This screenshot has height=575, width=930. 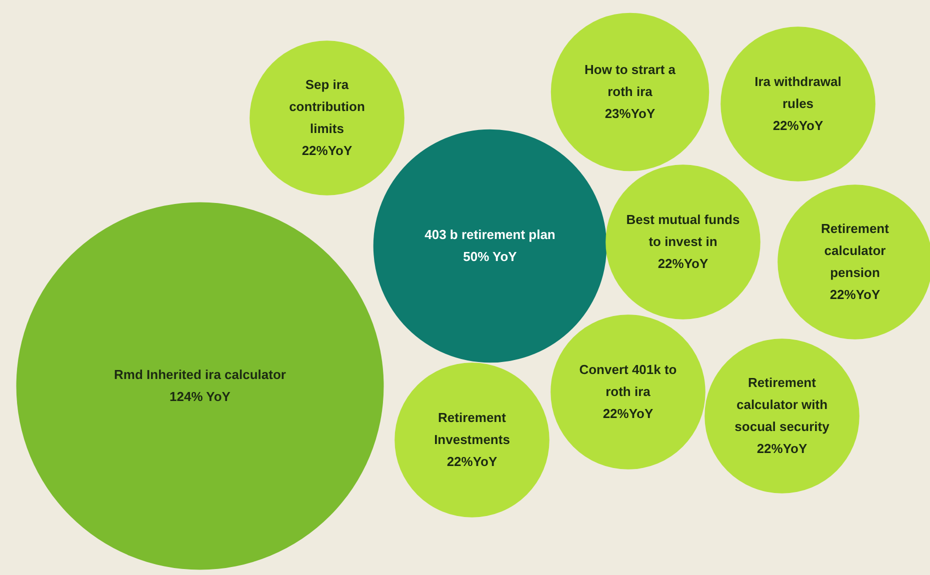 I want to click on category-label: Retirement calculator pension, so click(x=855, y=250).